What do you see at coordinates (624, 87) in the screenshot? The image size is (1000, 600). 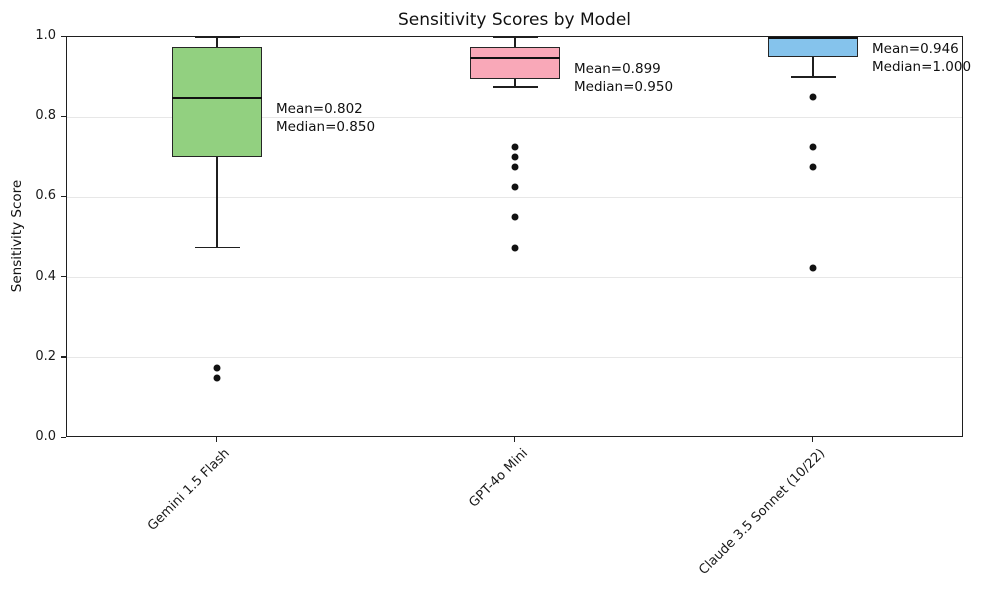 I see `annotation-line: Median=0.950` at bounding box center [624, 87].